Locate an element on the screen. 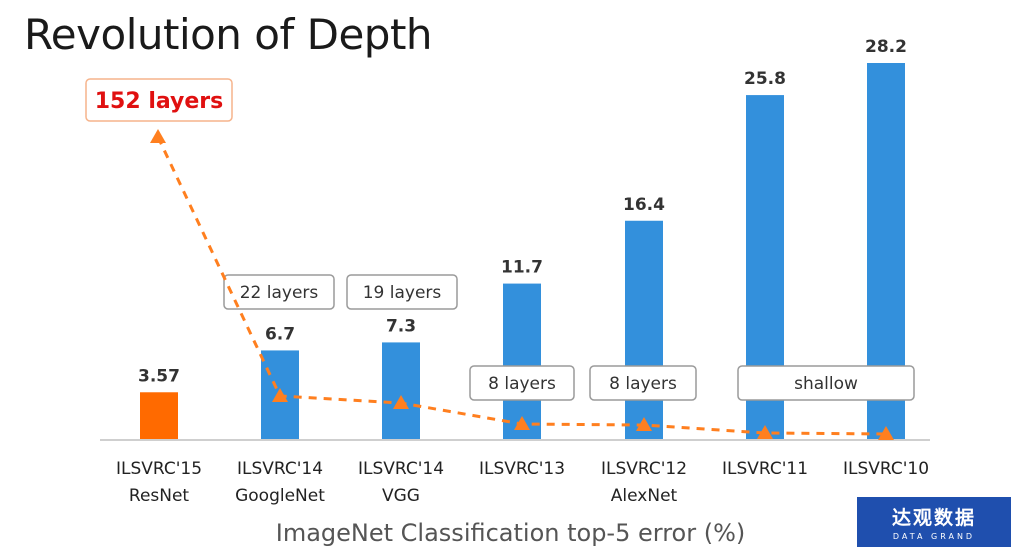 The width and height of the screenshot is (1021, 555). depth-label-2: 19 layers is located at coordinates (402, 293).